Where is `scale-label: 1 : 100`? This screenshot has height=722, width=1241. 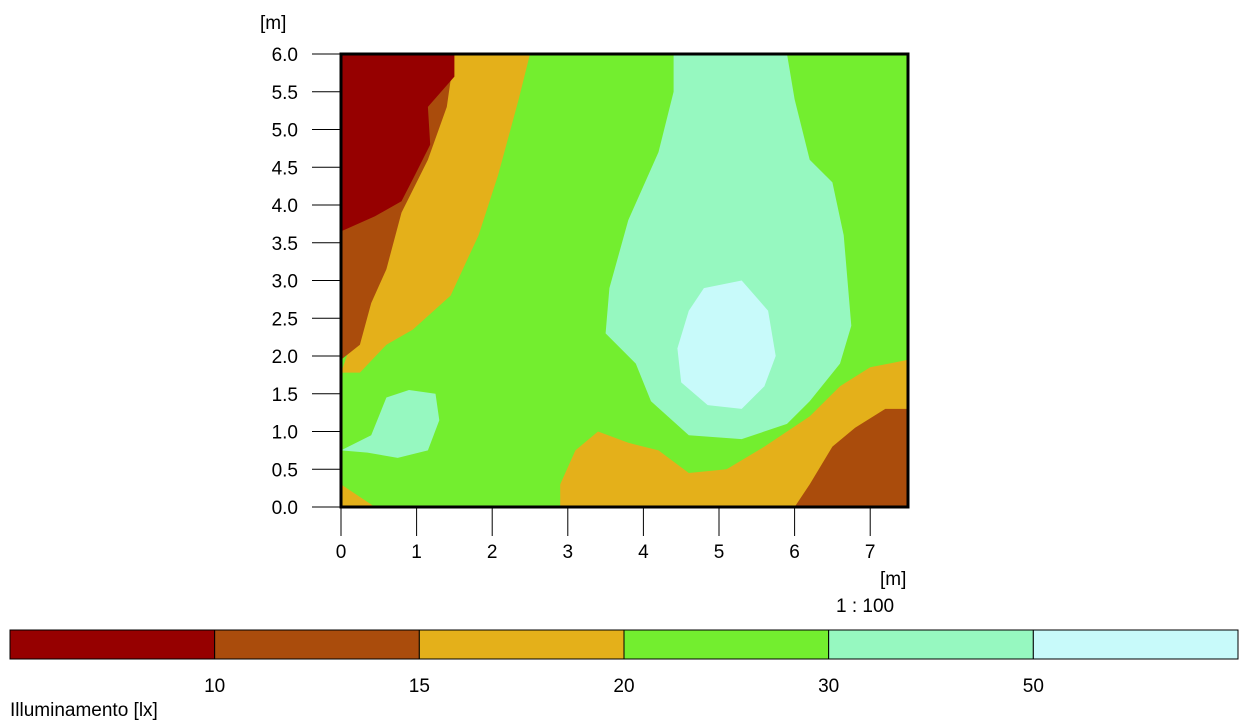 scale-label: 1 : 100 is located at coordinates (865, 606).